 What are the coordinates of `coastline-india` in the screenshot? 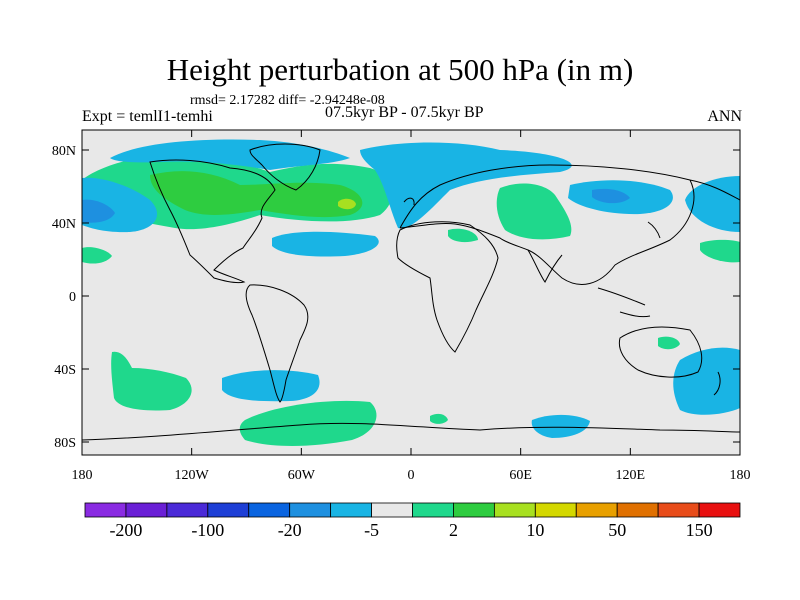 It's located at (545, 266).